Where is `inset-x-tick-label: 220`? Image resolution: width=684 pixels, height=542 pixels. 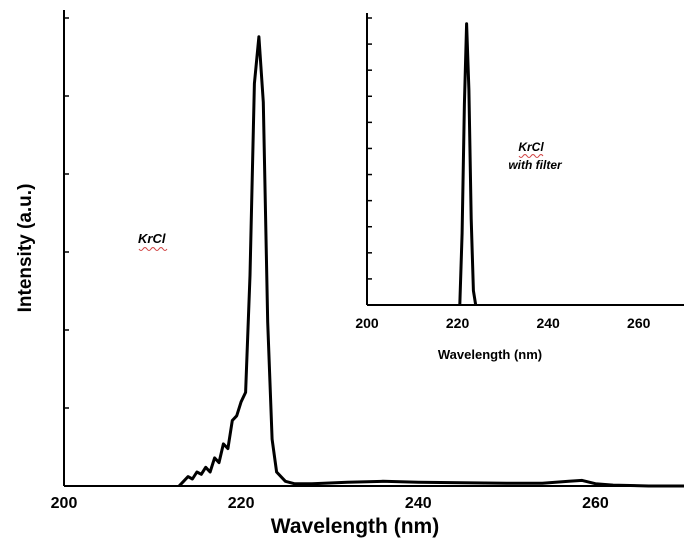
inset-x-tick-label: 220 is located at coordinates (458, 323).